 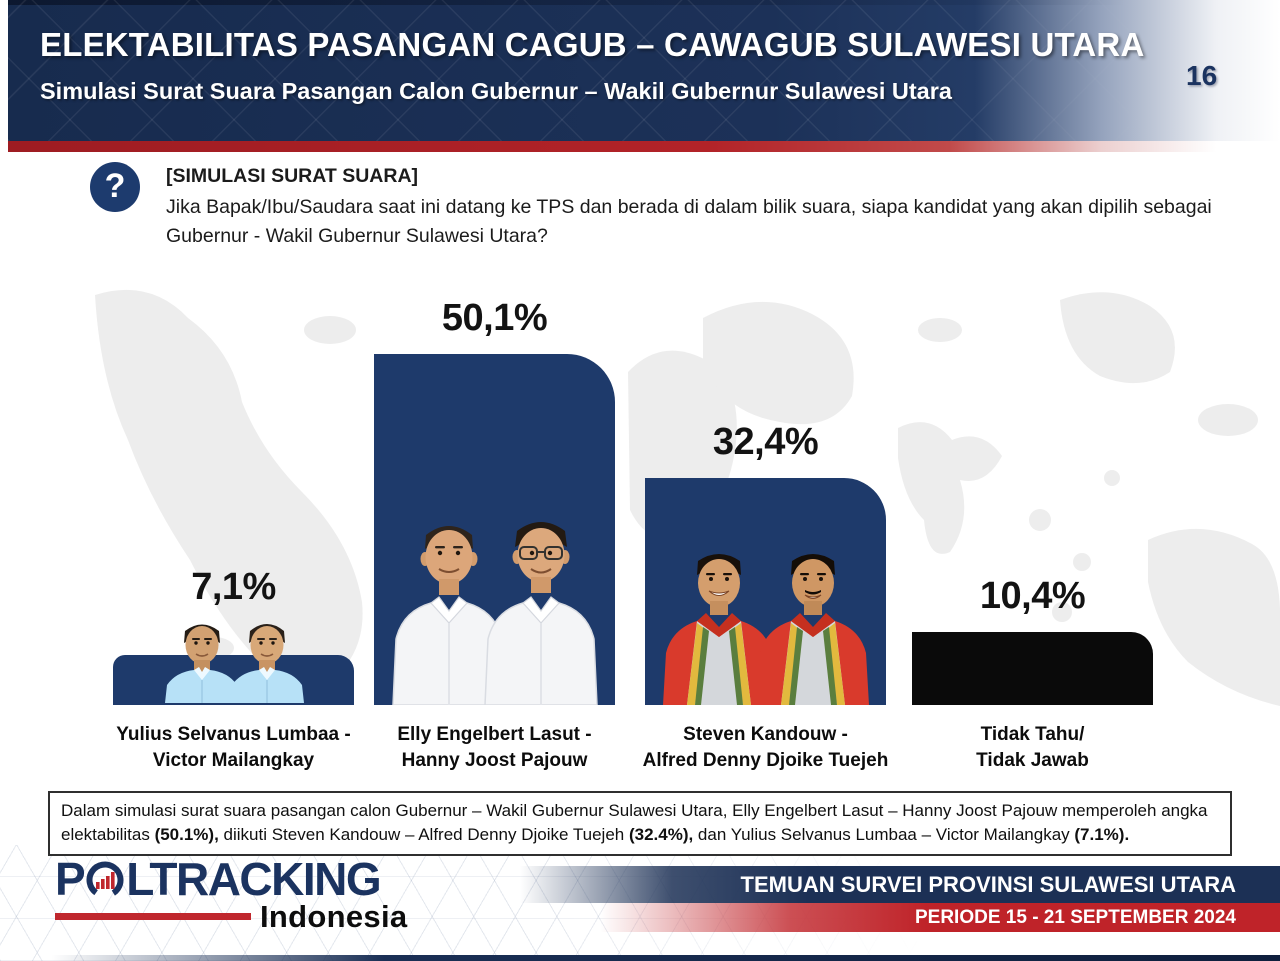 What do you see at coordinates (765, 442) in the screenshot?
I see `percent-label: 32,4%` at bounding box center [765, 442].